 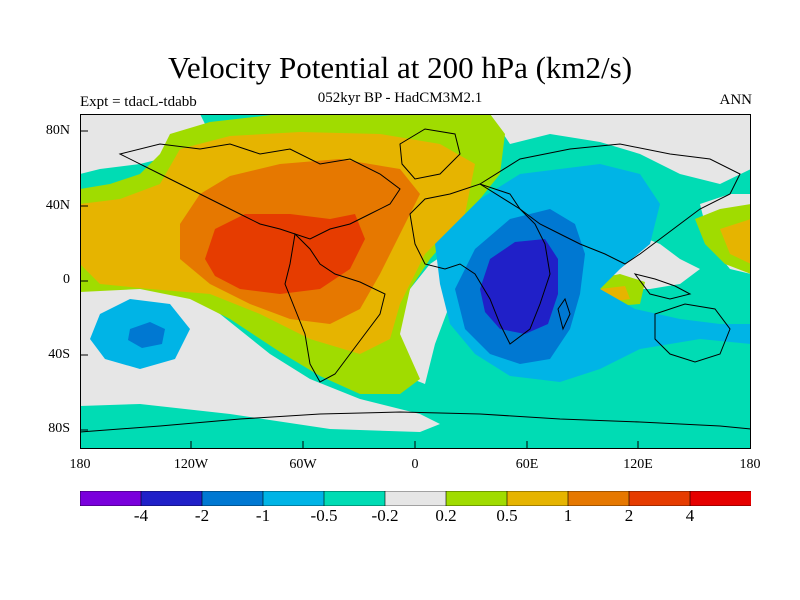 I want to click on season-label: ANN, so click(x=736, y=100).